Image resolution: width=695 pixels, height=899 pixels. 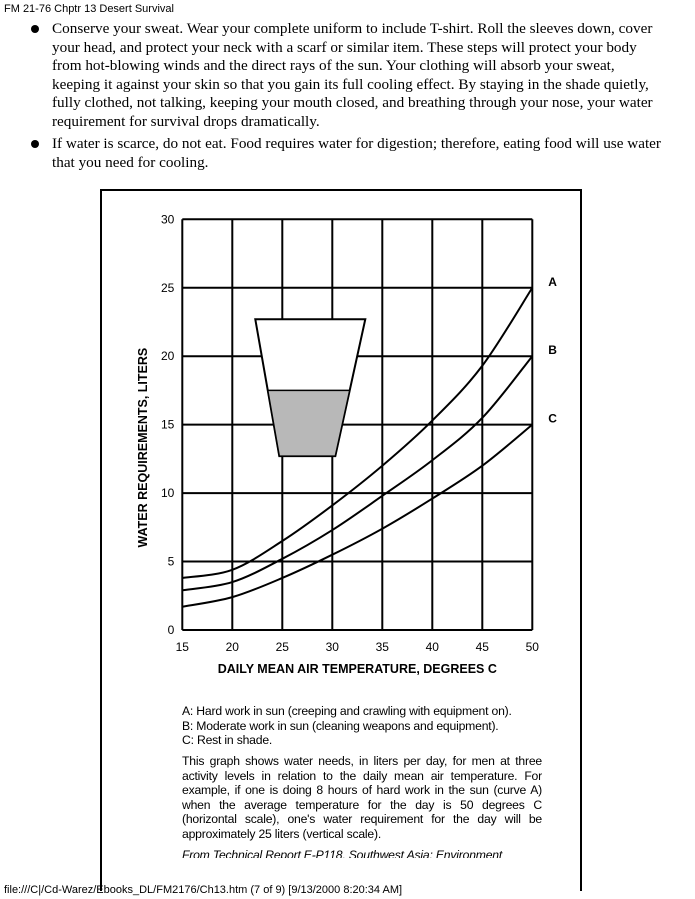 I want to click on series-label-c: C, so click(x=552, y=419).